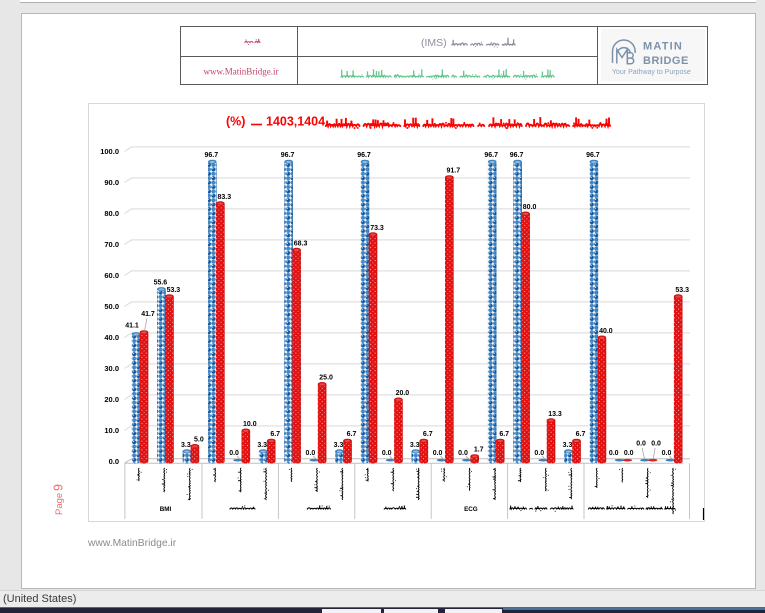 The image size is (765, 613). Describe the element at coordinates (663, 47) in the screenshot. I see `svg-text: MATIN` at that location.